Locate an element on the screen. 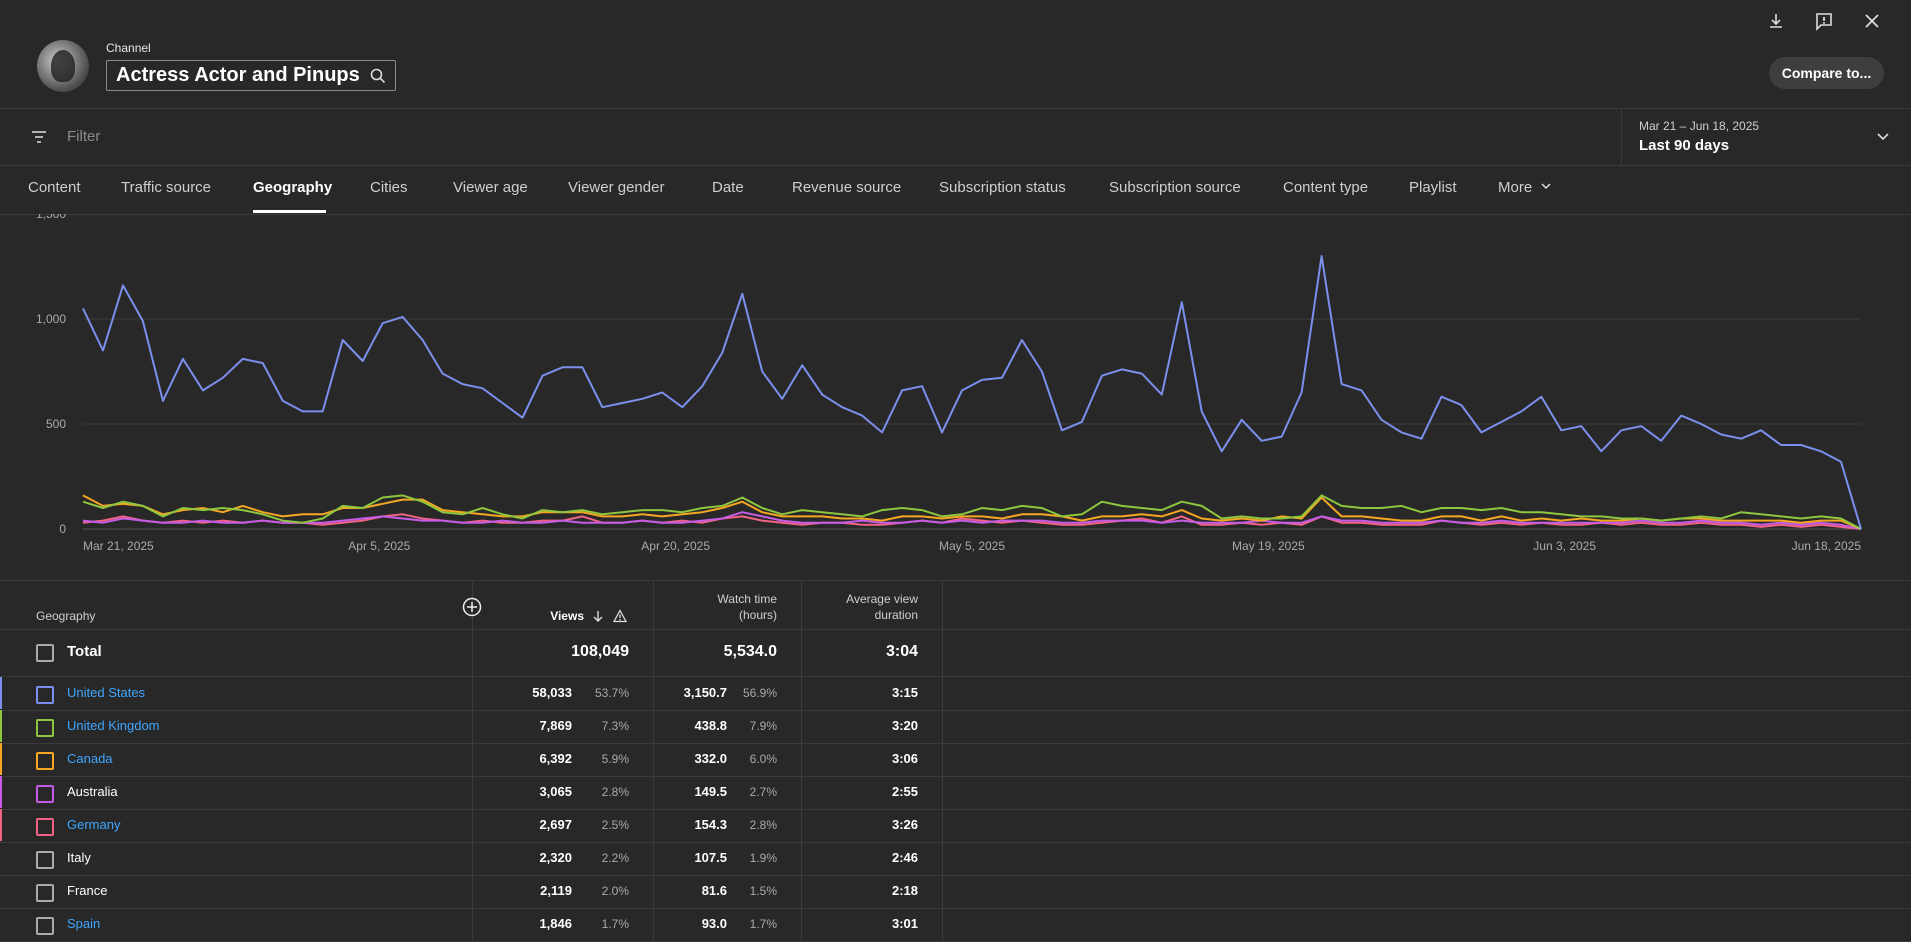 The height and width of the screenshot is (942, 1911). x-tick-label: Mar 21, 2025 is located at coordinates (118, 546).